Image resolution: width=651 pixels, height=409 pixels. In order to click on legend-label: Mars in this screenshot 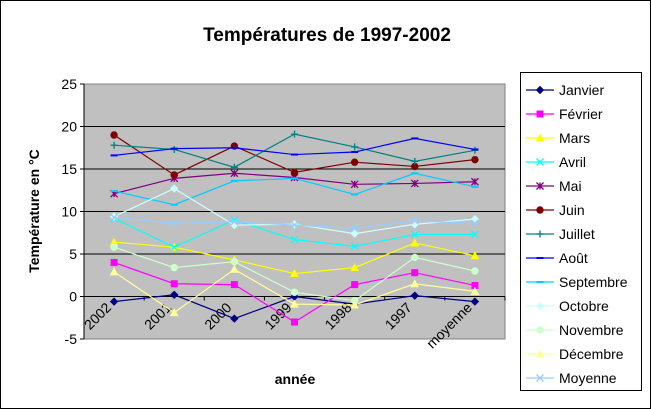, I will do `click(575, 138)`.